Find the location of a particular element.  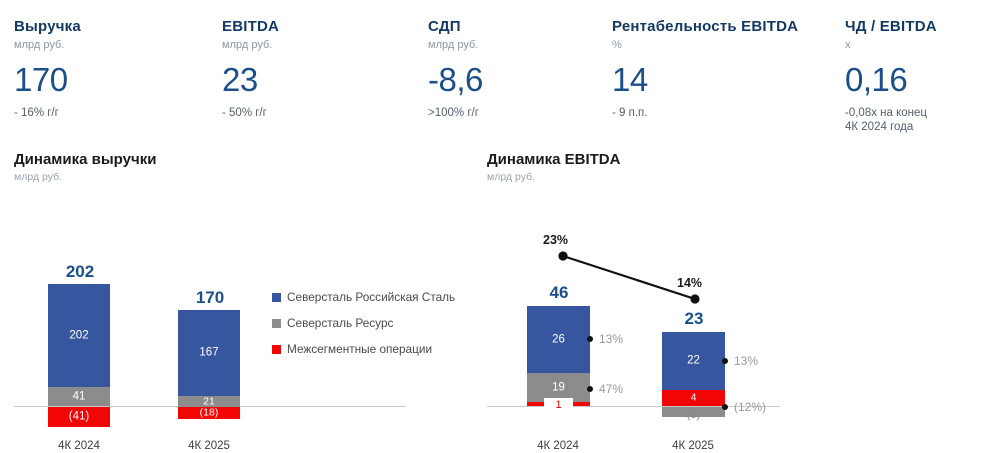

bar-segment-steel: 167 is located at coordinates (209, 353).